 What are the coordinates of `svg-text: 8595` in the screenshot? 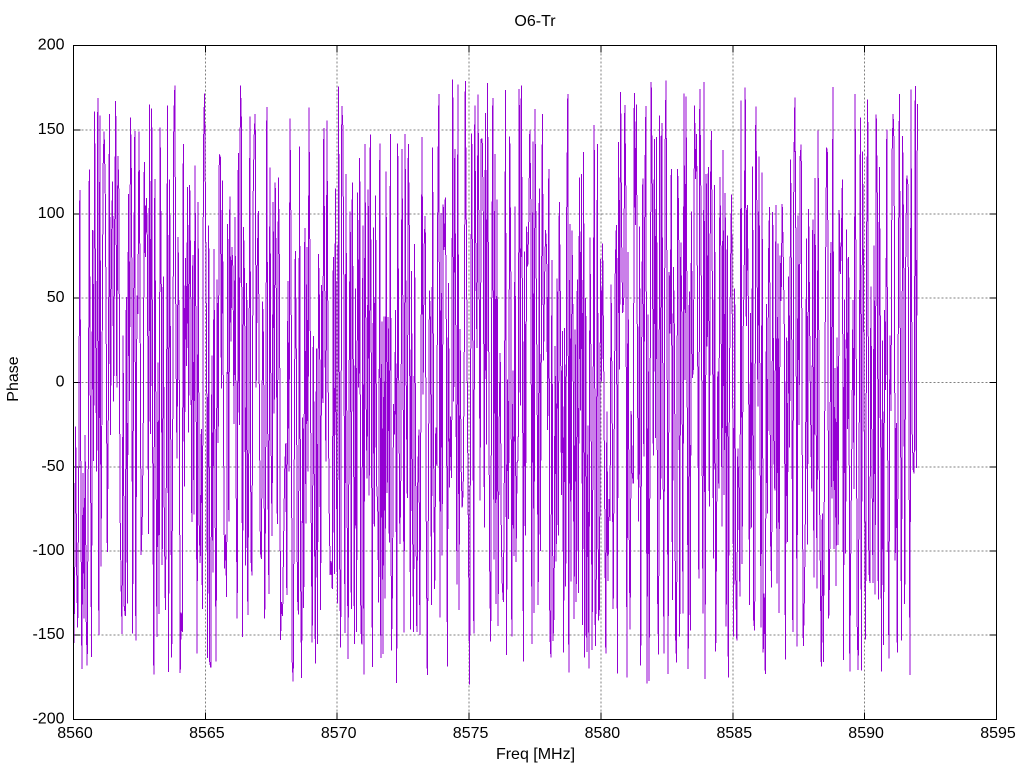 It's located at (998, 733).